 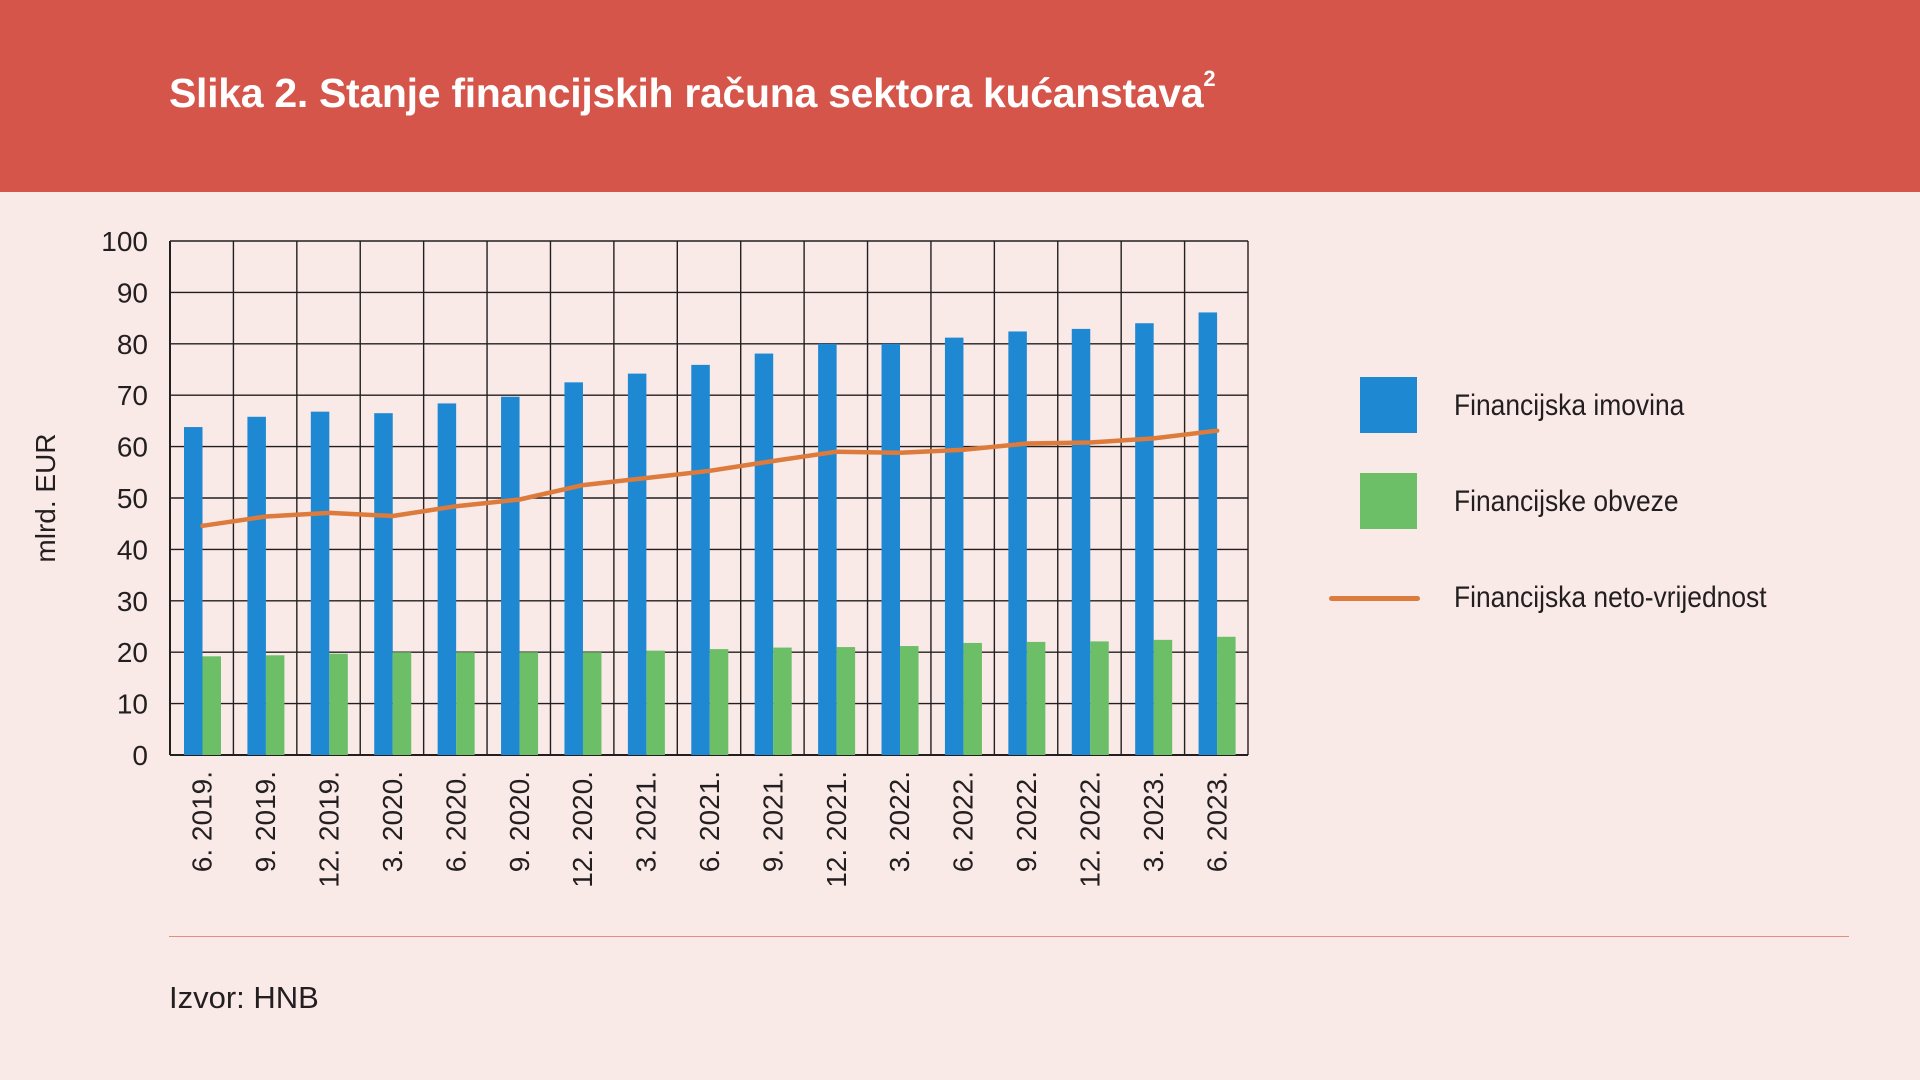 I want to click on x-tick-label: 3. 2022., so click(x=899, y=821).